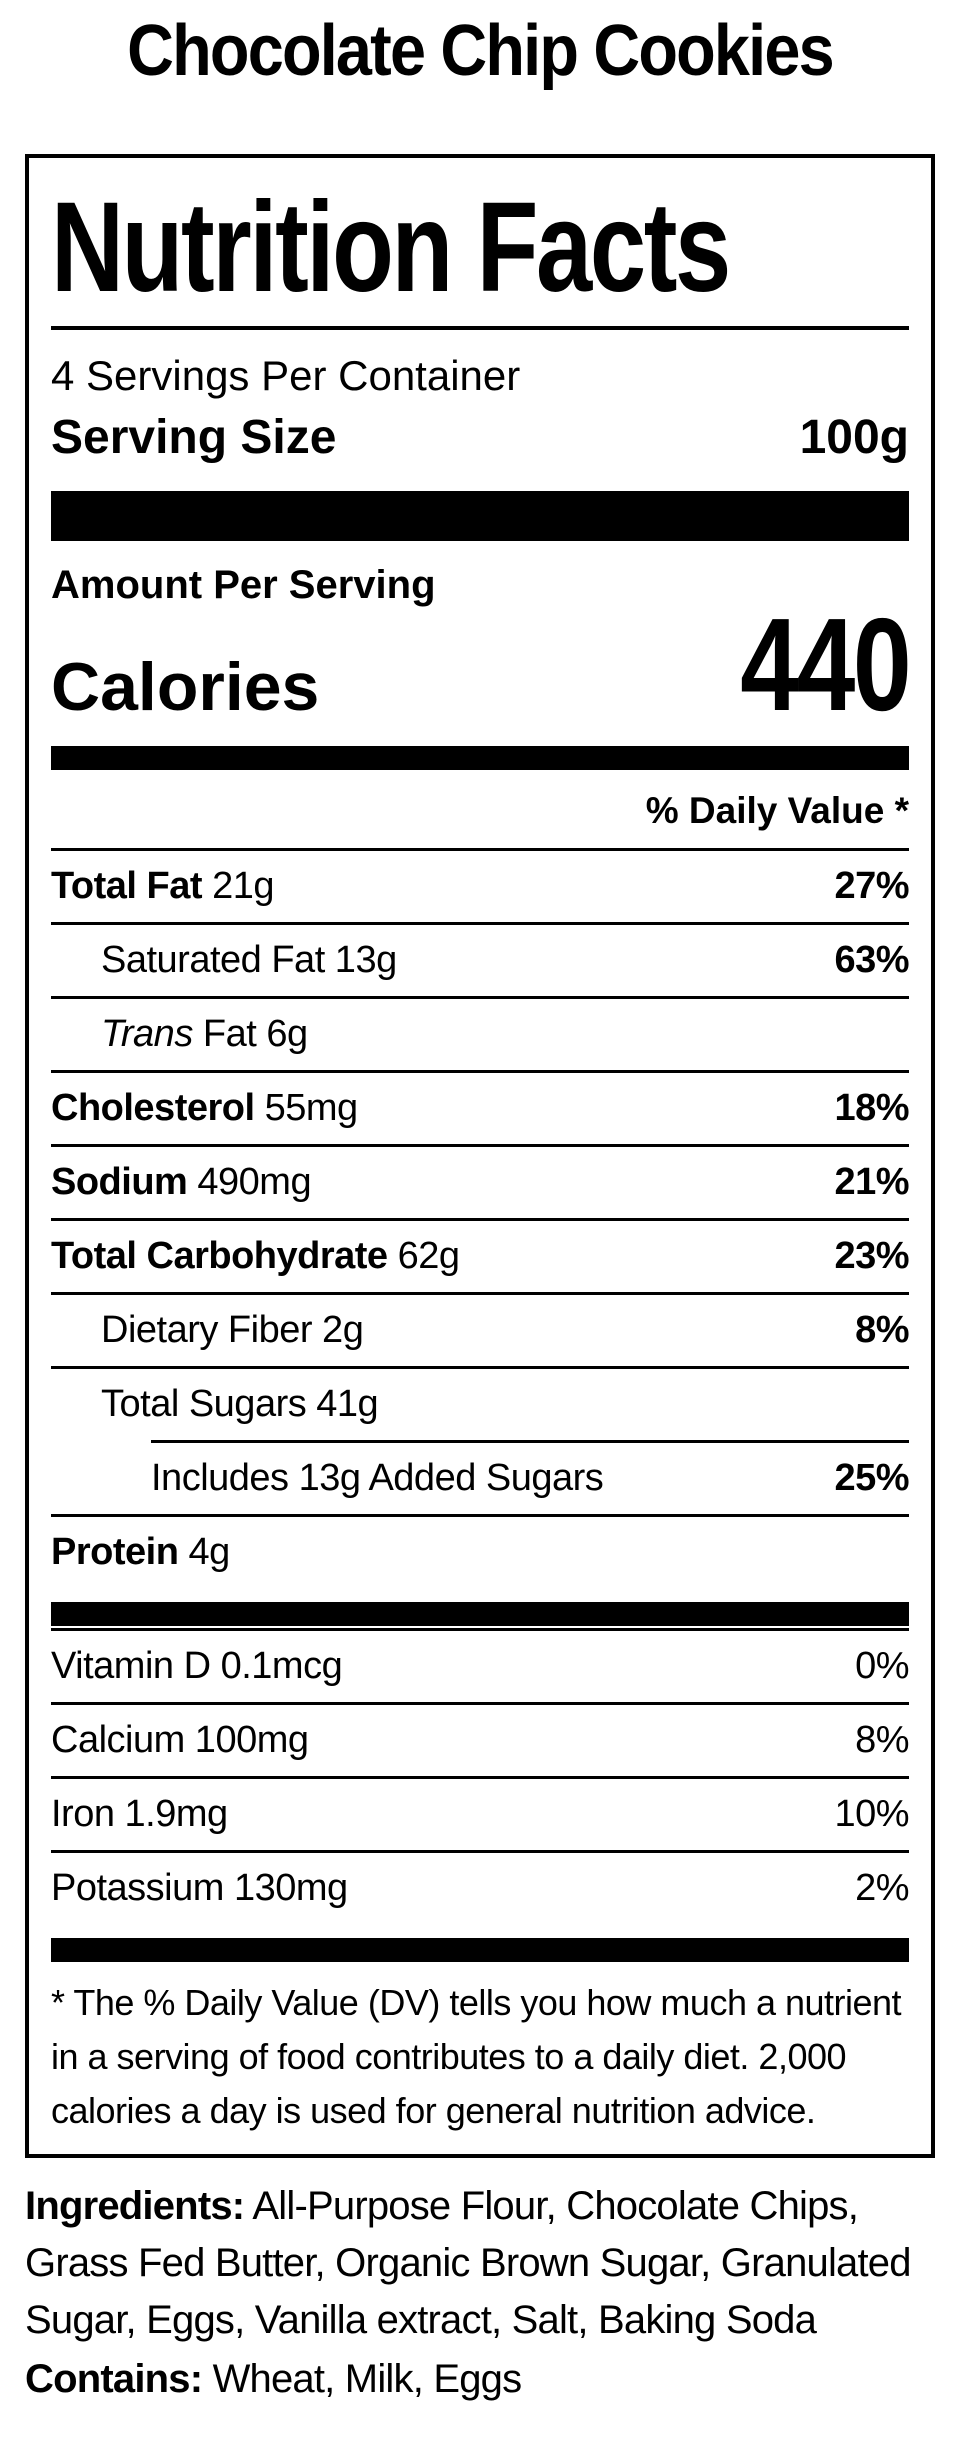  I want to click on calories-row: Calories 440, so click(481, 664).